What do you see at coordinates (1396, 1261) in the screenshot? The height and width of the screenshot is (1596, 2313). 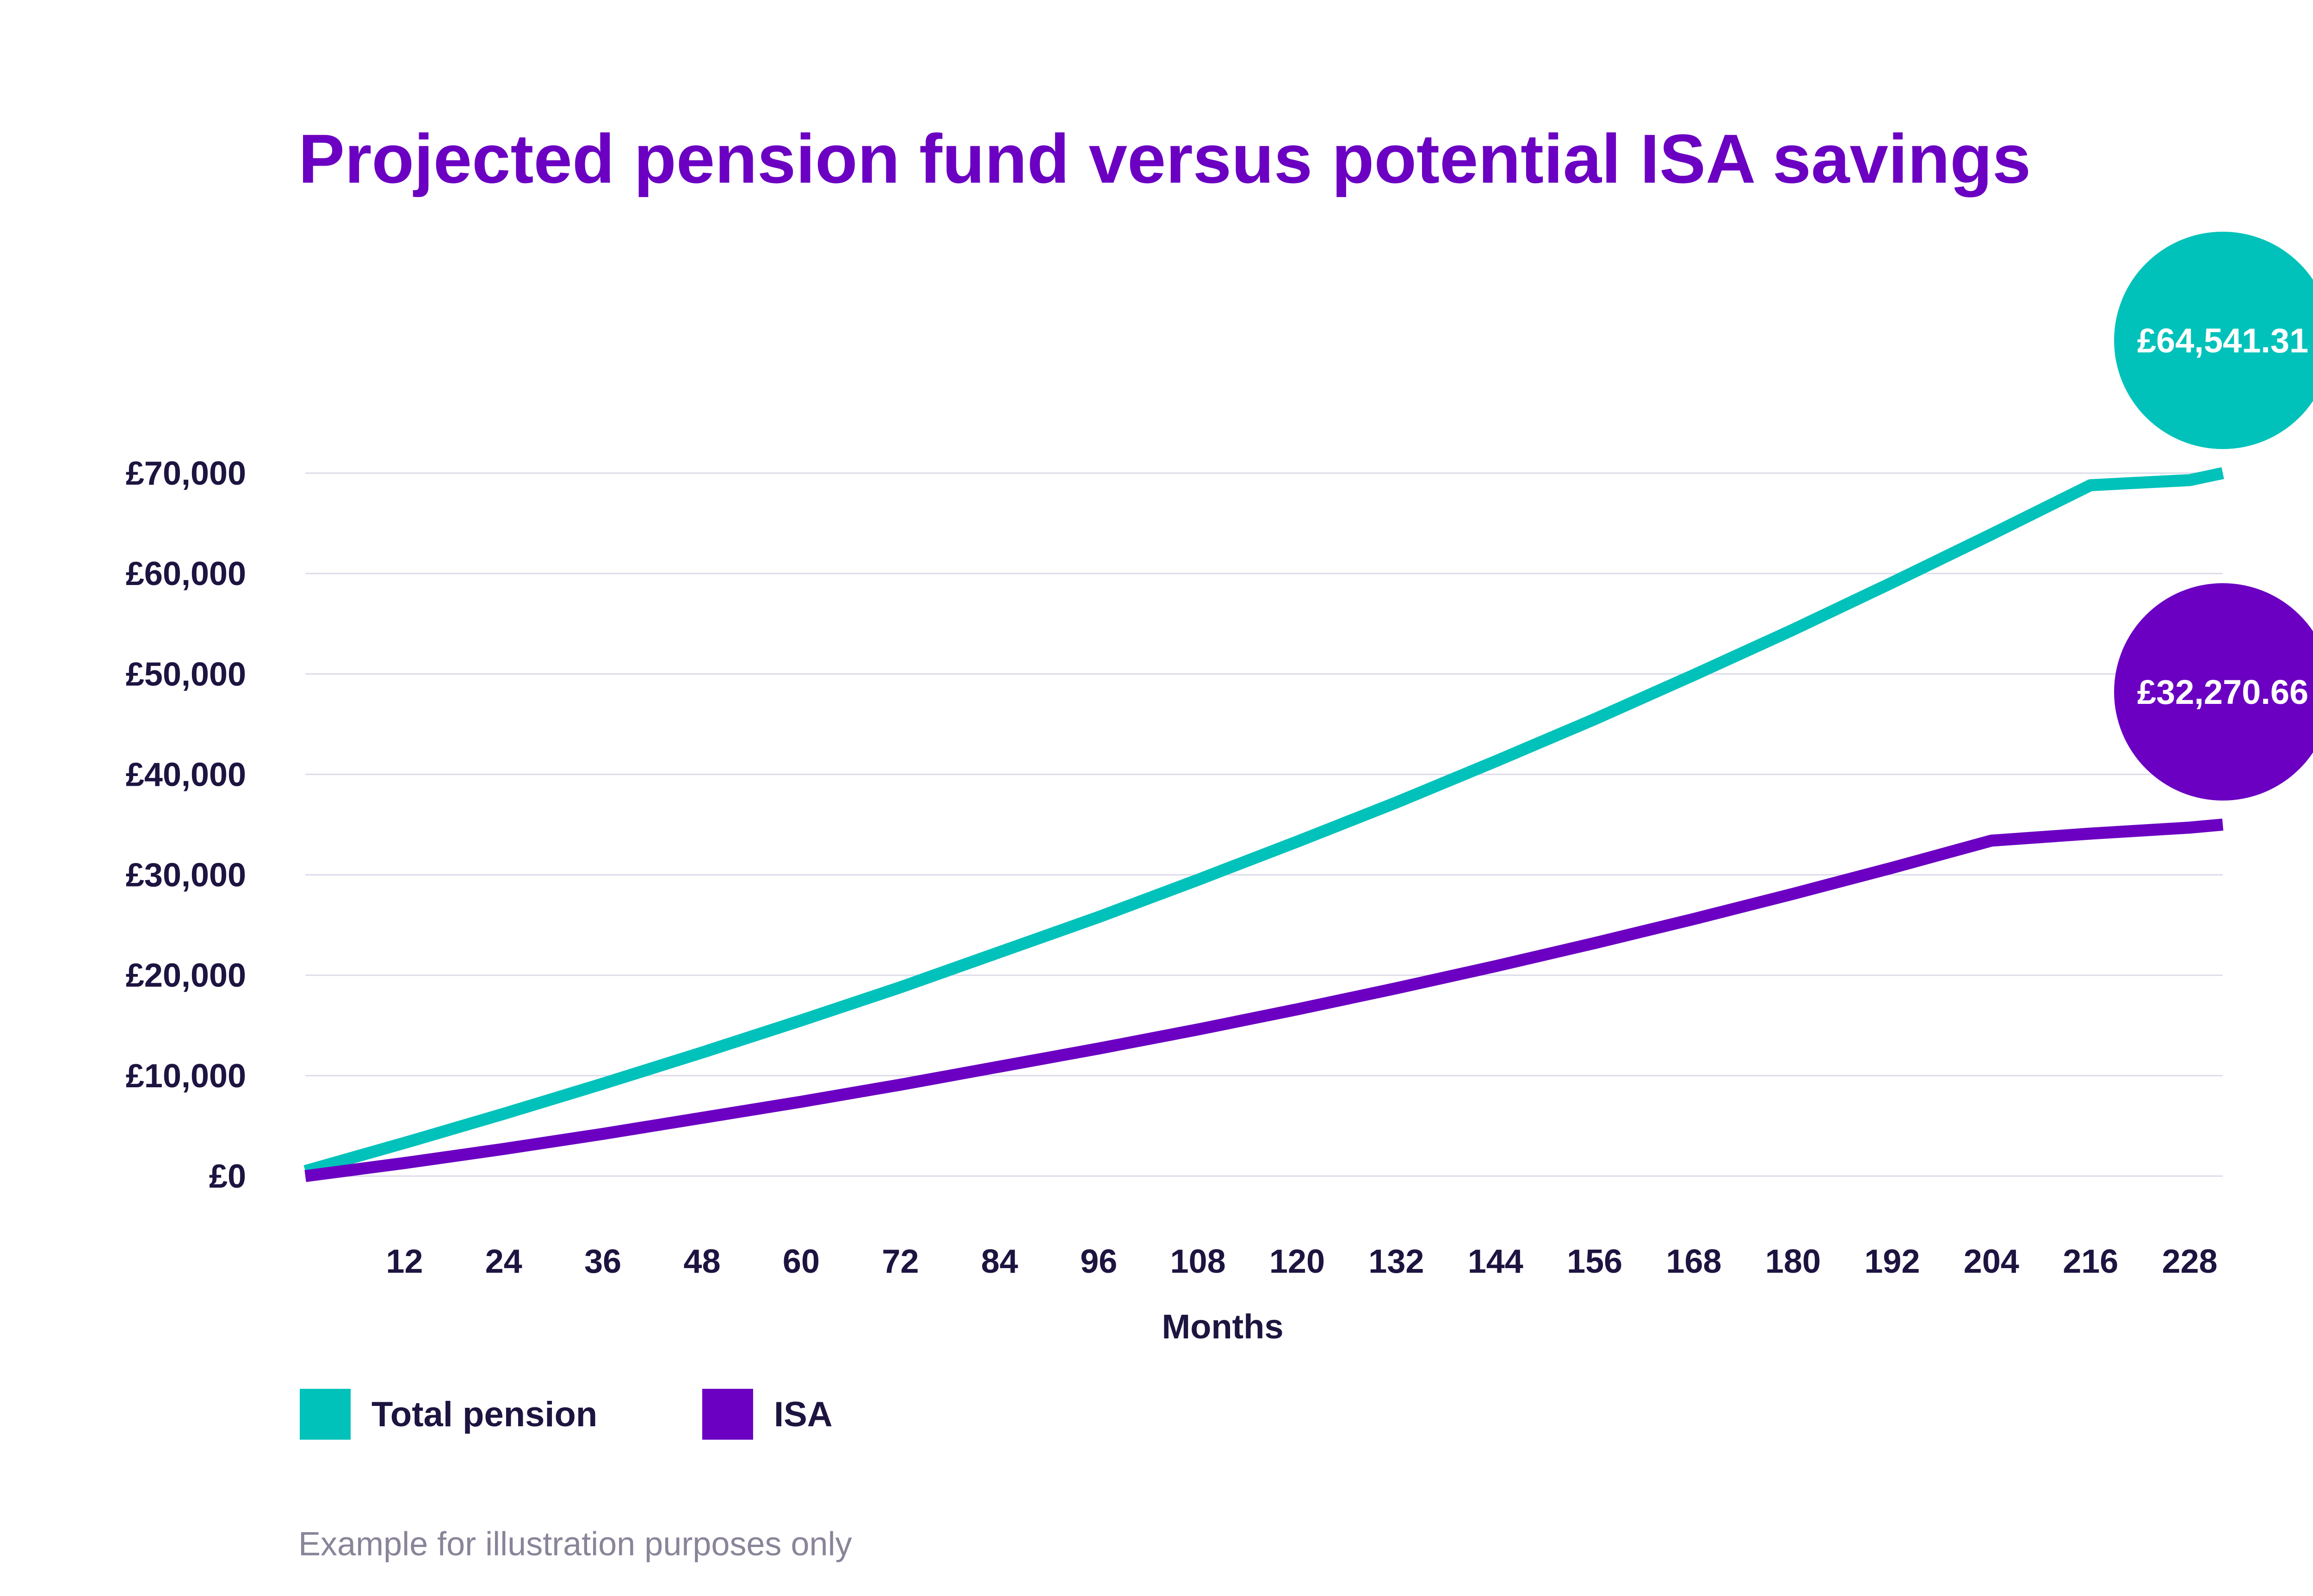 I see `x-tick-label: 132` at bounding box center [1396, 1261].